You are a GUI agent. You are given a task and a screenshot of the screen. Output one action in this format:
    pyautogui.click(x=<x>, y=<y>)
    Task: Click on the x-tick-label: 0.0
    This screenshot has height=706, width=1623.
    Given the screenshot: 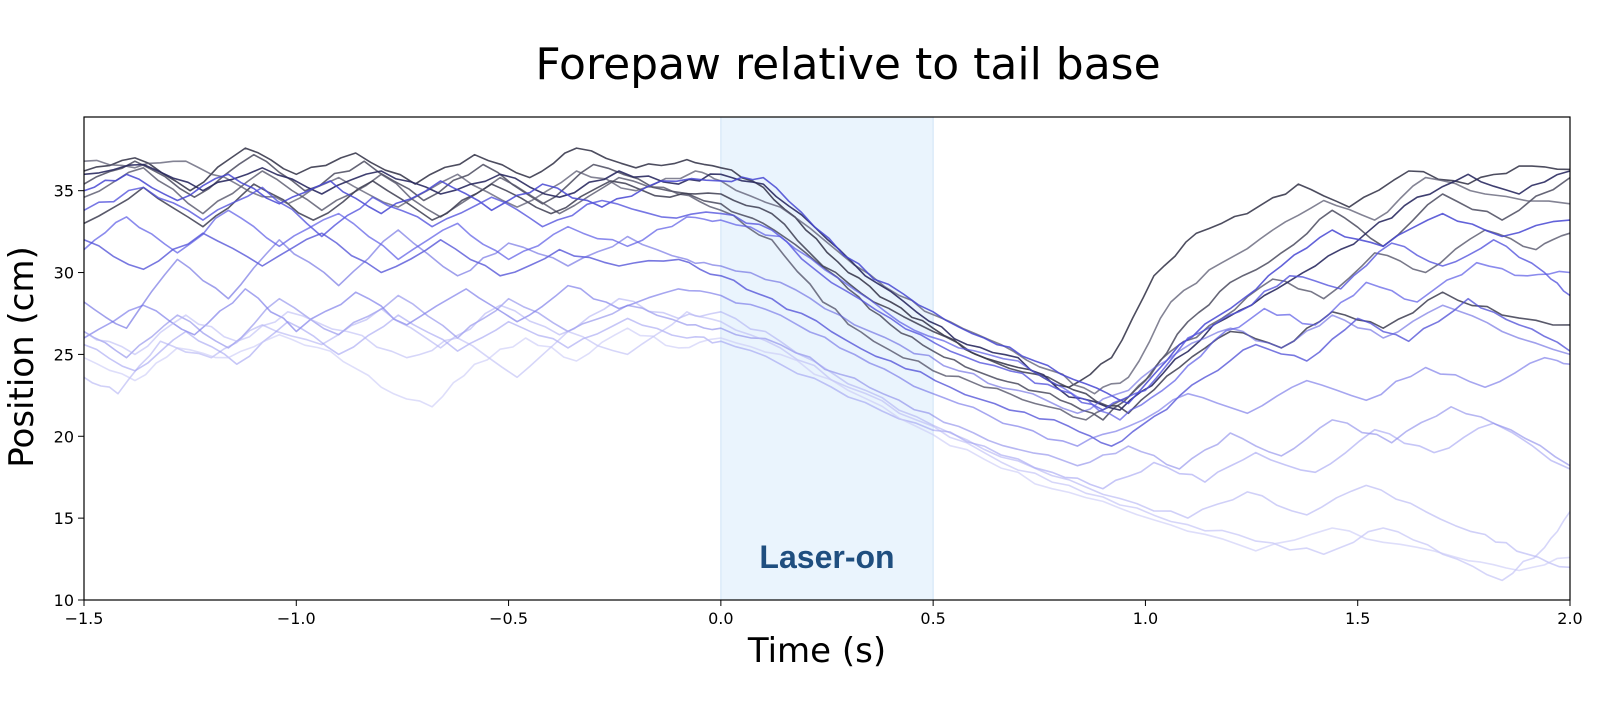 What is the action you would take?
    pyautogui.click(x=720, y=618)
    